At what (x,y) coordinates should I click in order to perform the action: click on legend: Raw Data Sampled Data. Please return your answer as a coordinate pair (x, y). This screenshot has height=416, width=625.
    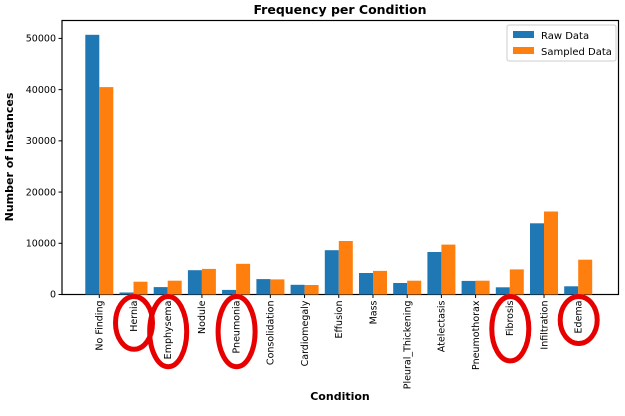
    Looking at the image, I should click on (561, 43).